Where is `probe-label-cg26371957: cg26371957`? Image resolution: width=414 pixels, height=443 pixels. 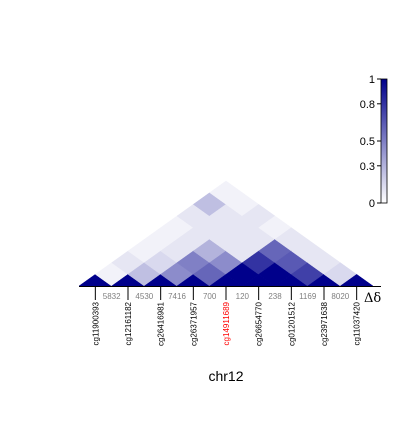 probe-label-cg26371957: cg26371957 is located at coordinates (193, 323).